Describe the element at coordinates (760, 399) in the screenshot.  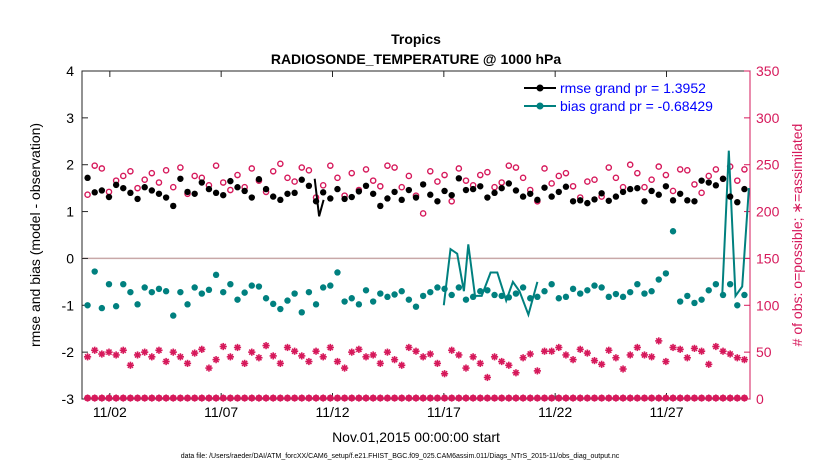
I see `y2-tick-label: 0` at that location.